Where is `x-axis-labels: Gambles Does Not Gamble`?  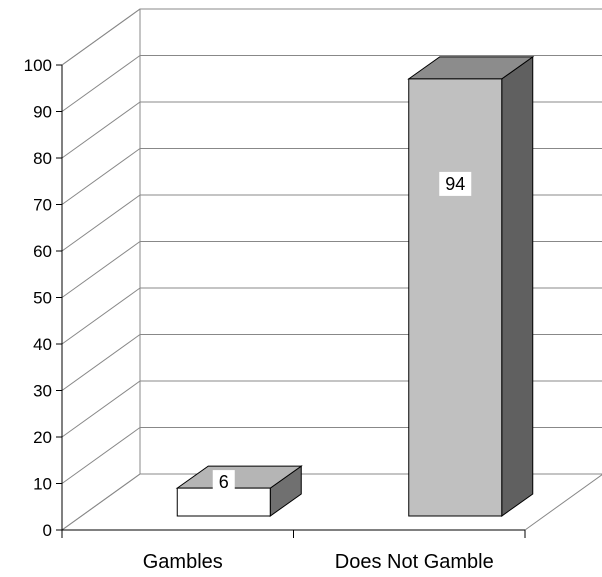 x-axis-labels: Gambles Does Not Gamble is located at coordinates (318, 562).